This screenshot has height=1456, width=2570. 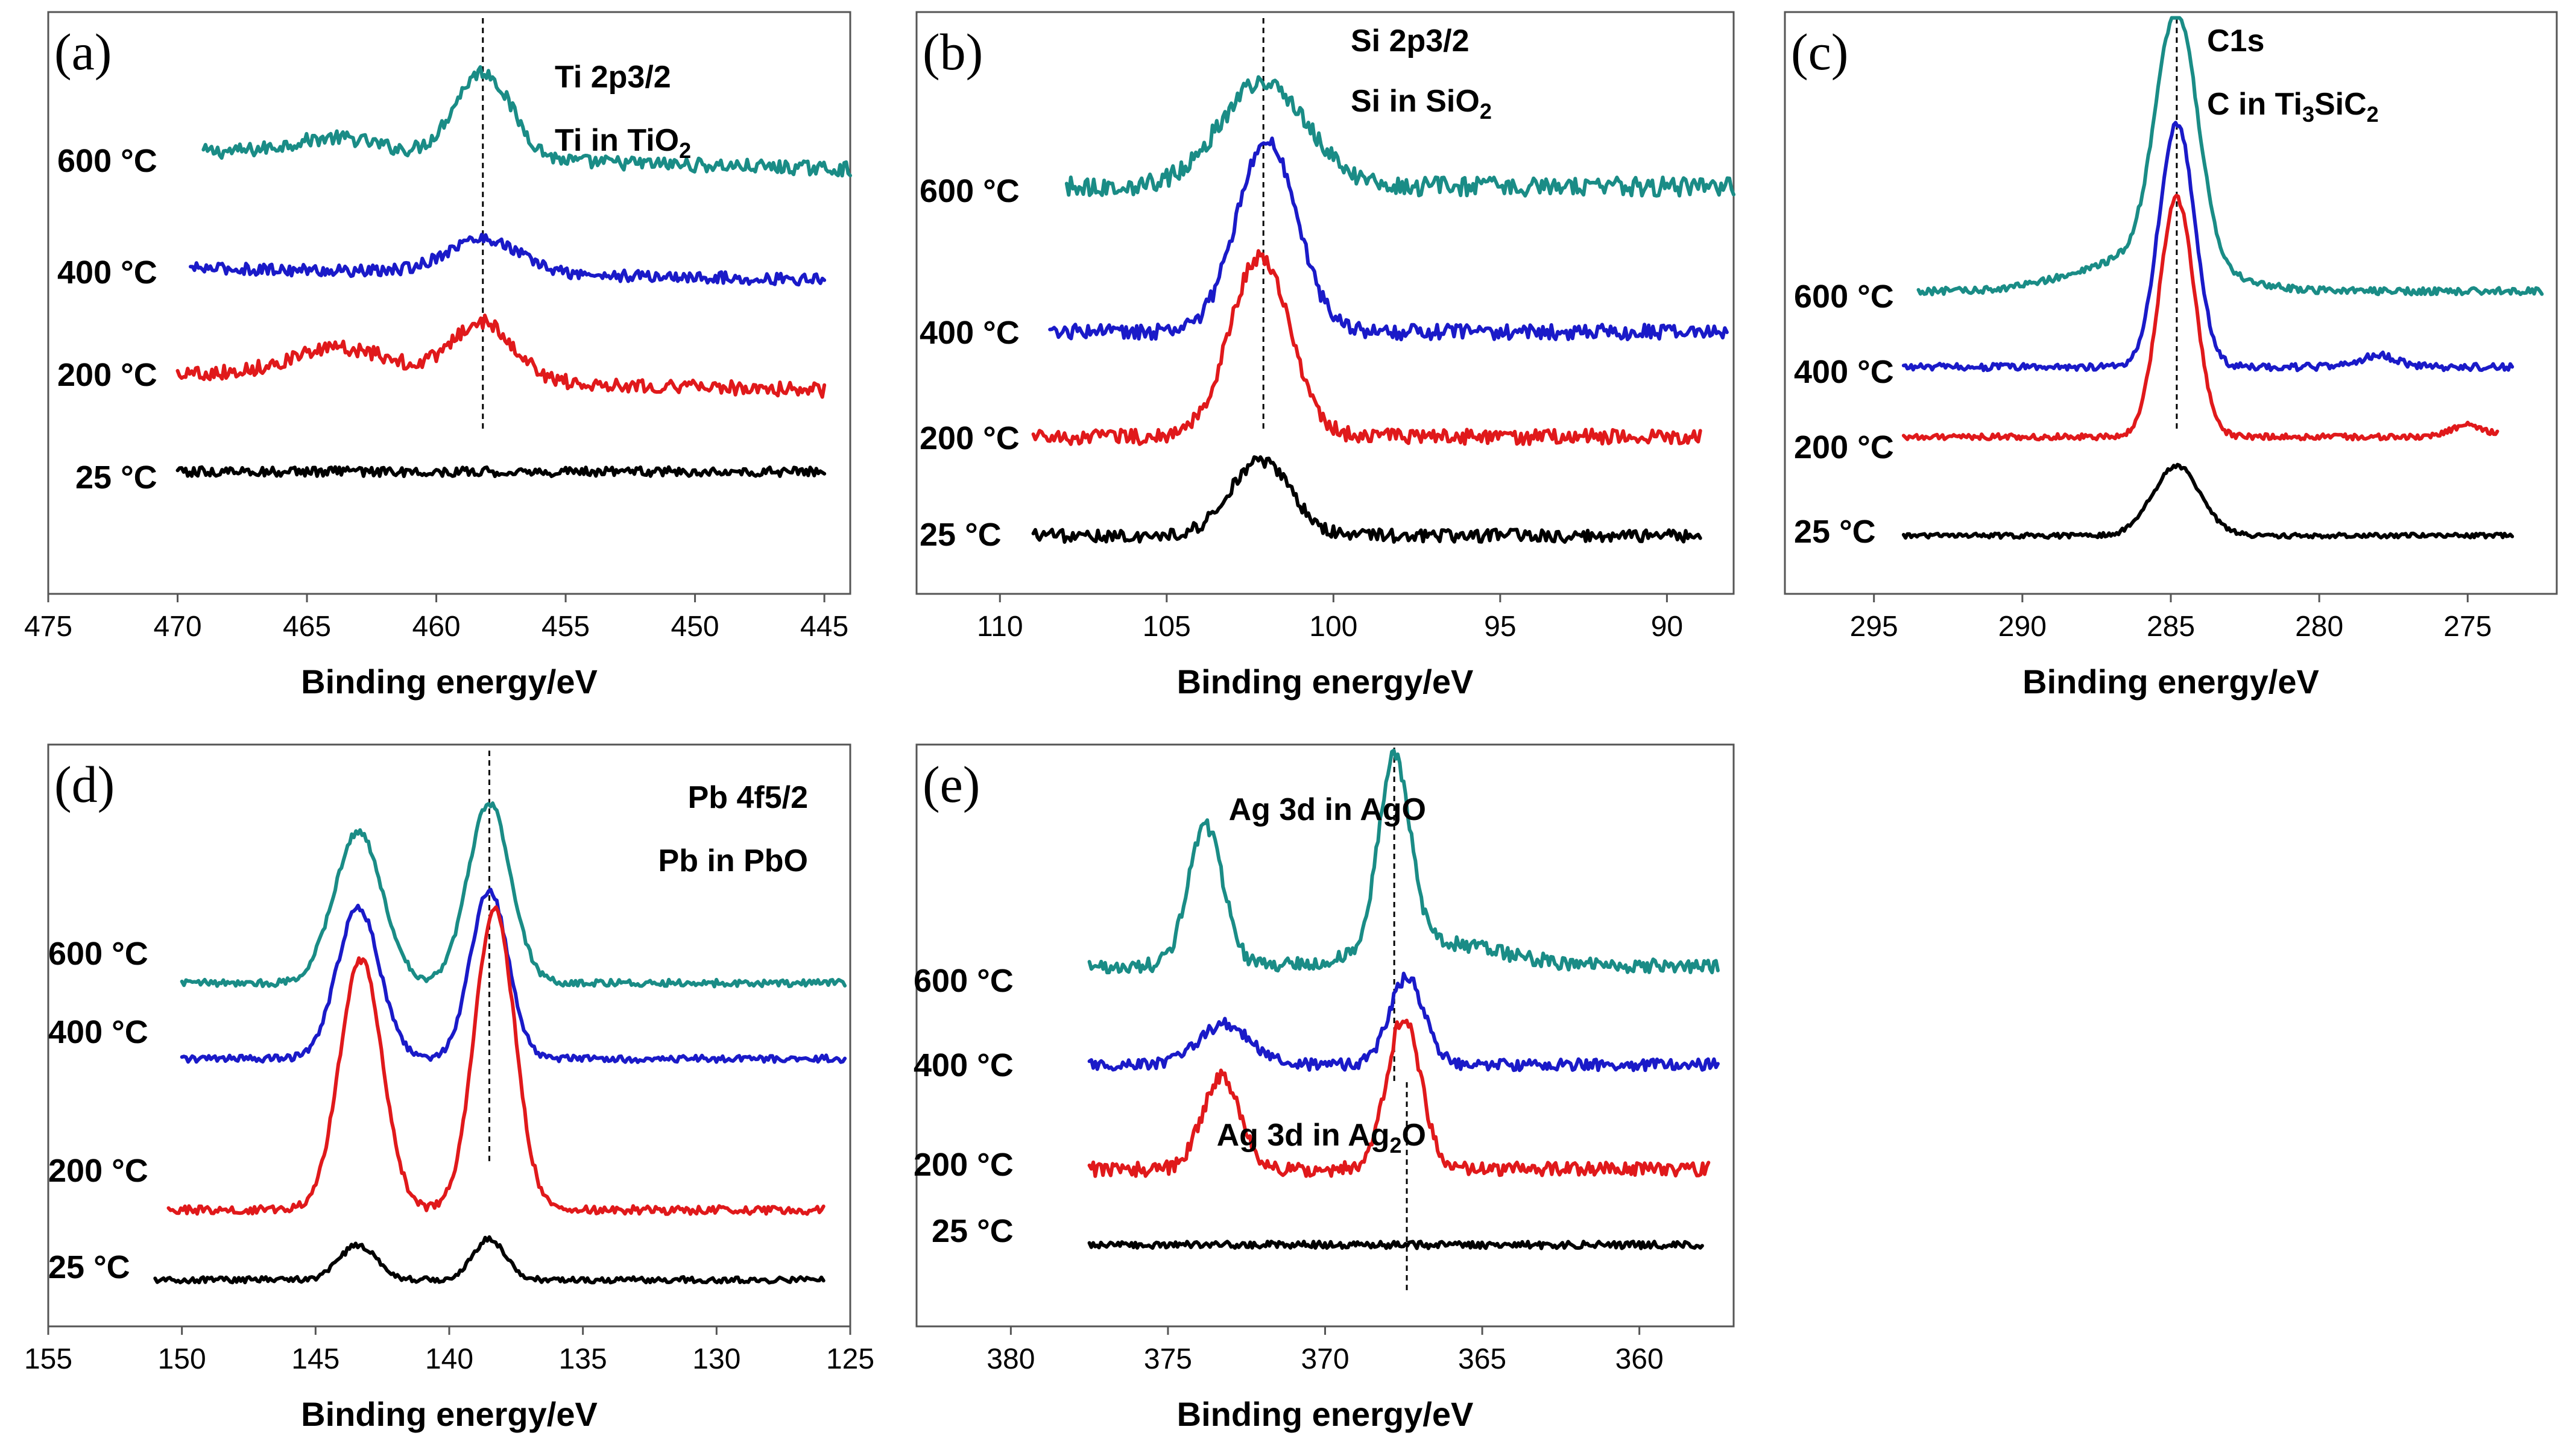 What do you see at coordinates (2319, 627) in the screenshot?
I see `x-tick-label: 280` at bounding box center [2319, 627].